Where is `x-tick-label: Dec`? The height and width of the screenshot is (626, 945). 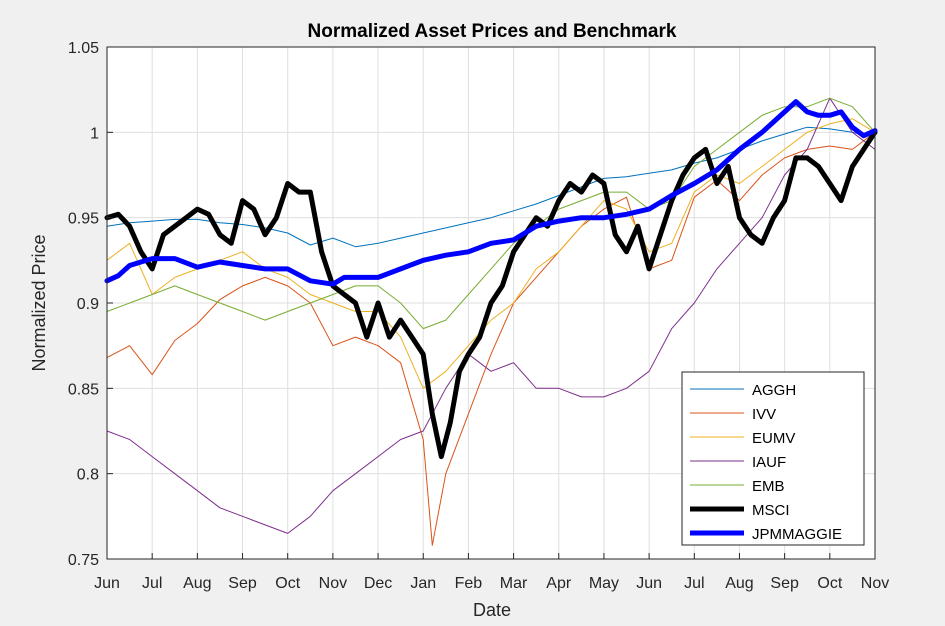 x-tick-label: Dec is located at coordinates (378, 583).